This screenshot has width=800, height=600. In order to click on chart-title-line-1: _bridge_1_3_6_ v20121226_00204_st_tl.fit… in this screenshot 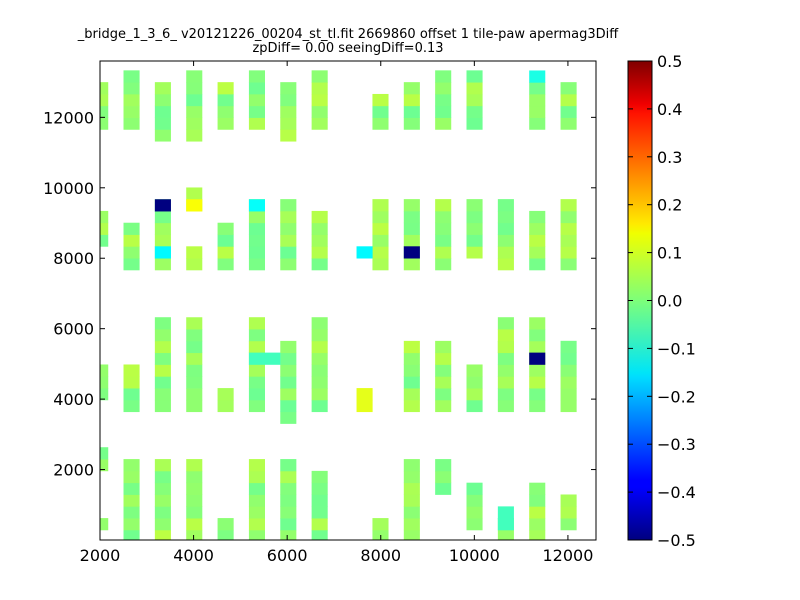, I will do `click(348, 34)`.